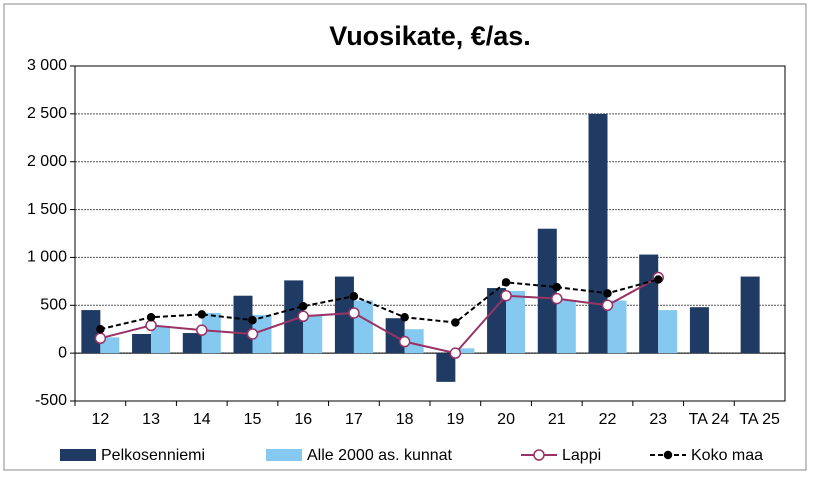 The width and height of the screenshot is (814, 477). Describe the element at coordinates (151, 419) in the screenshot. I see `x-tick-label: 13` at that location.